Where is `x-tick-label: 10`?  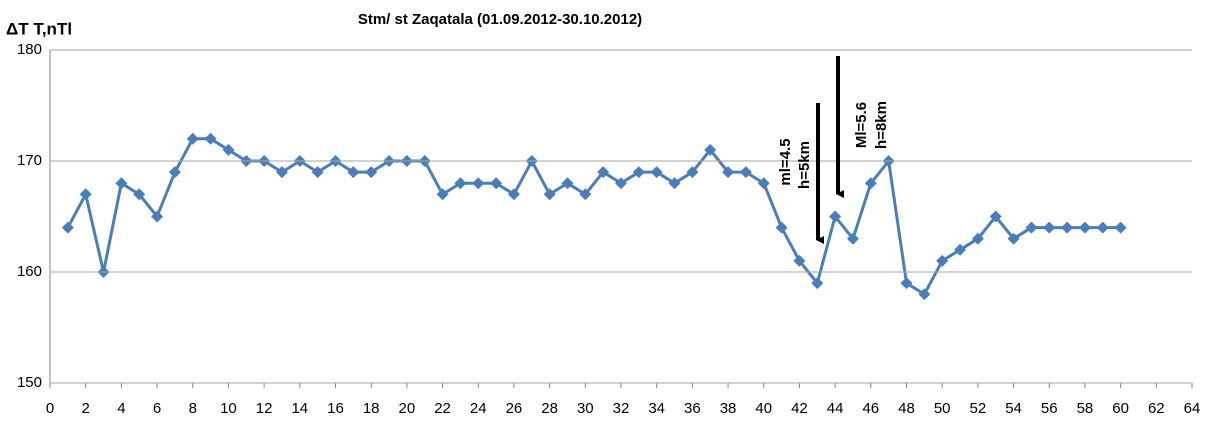 x-tick-label: 10 is located at coordinates (228, 408).